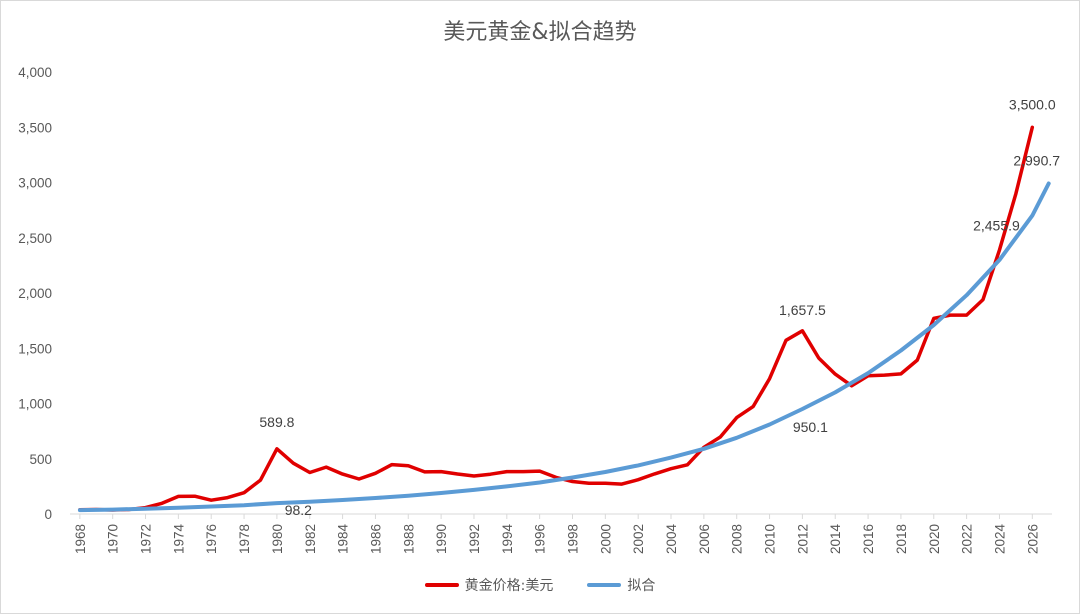 This screenshot has height=614, width=1080. Describe the element at coordinates (35, 404) in the screenshot. I see `y-tick-label: 1,000` at that location.